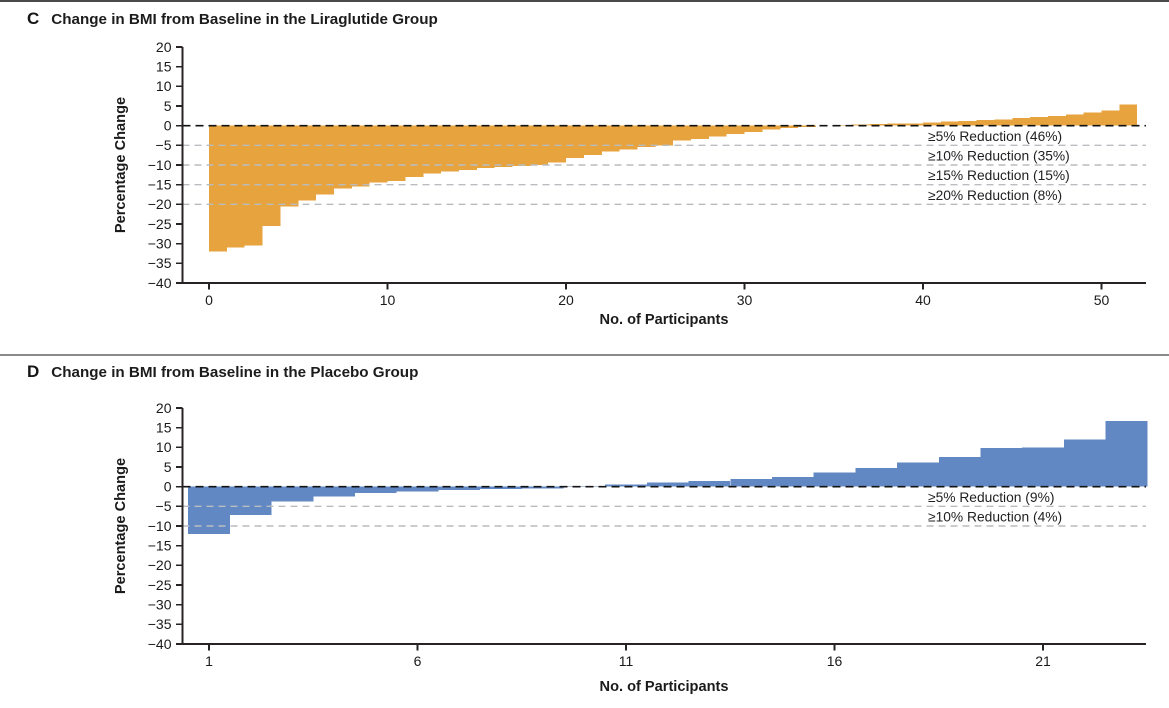 The height and width of the screenshot is (708, 1169). I want to click on panel-divider, so click(584, 355).